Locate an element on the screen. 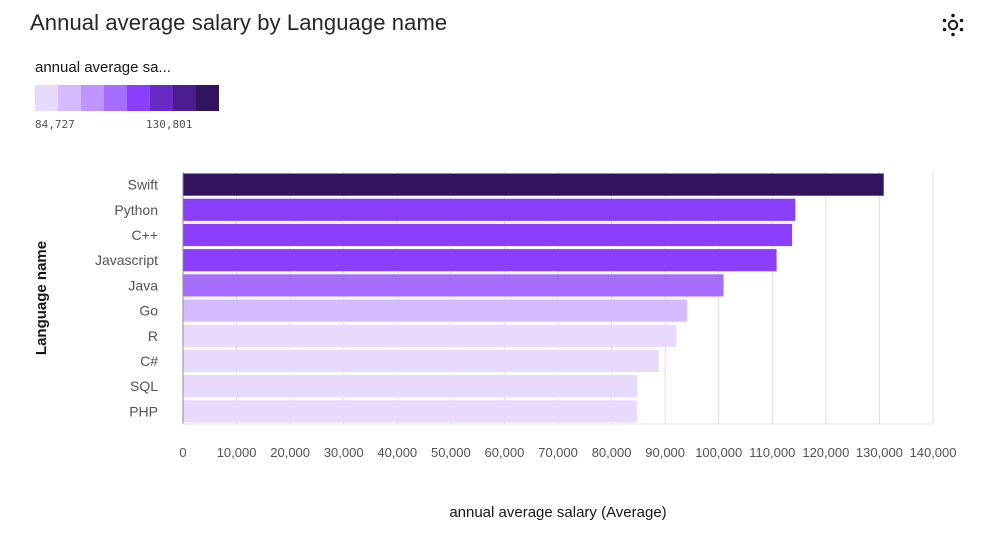  x-tick-label: 30,000 is located at coordinates (344, 452).